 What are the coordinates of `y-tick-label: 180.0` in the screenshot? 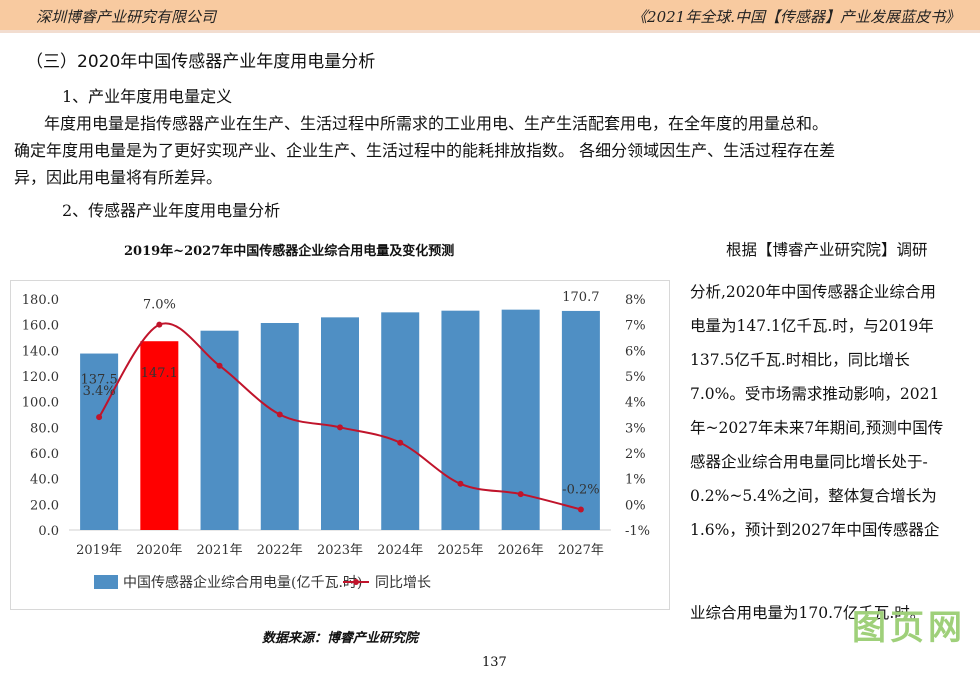 It's located at (40, 300).